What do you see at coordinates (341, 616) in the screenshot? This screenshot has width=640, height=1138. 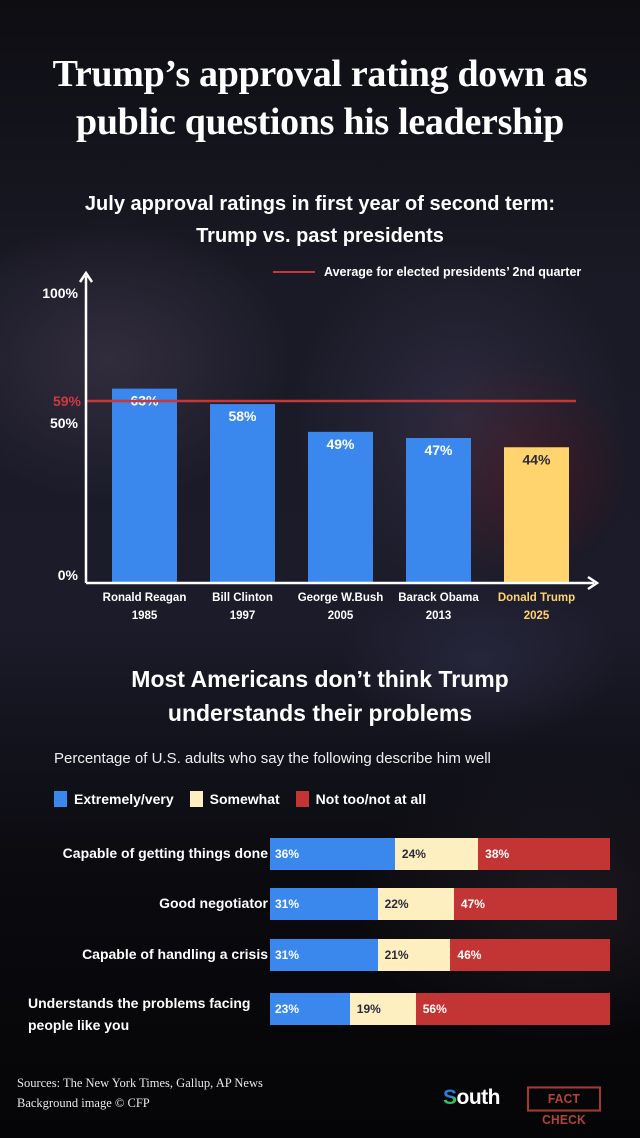 I see `x-tick-label-year: 2005` at bounding box center [341, 616].